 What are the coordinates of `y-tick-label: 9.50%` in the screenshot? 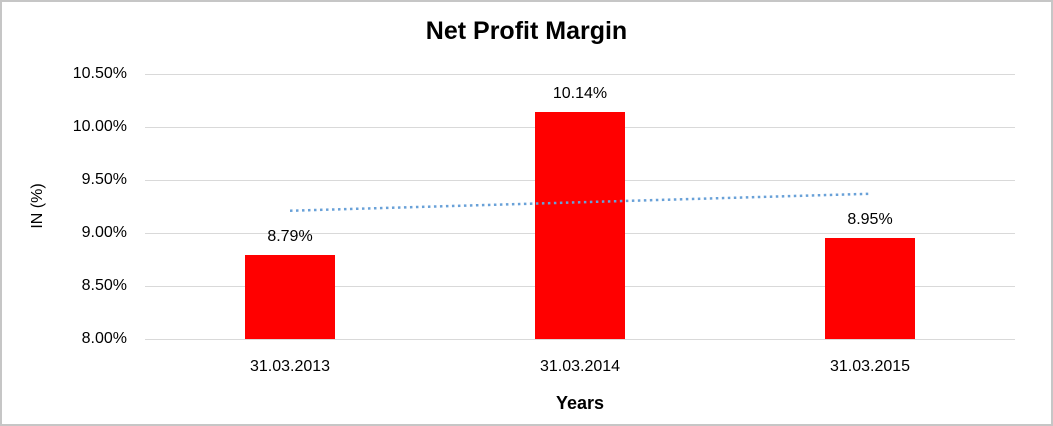 It's located at (104, 179).